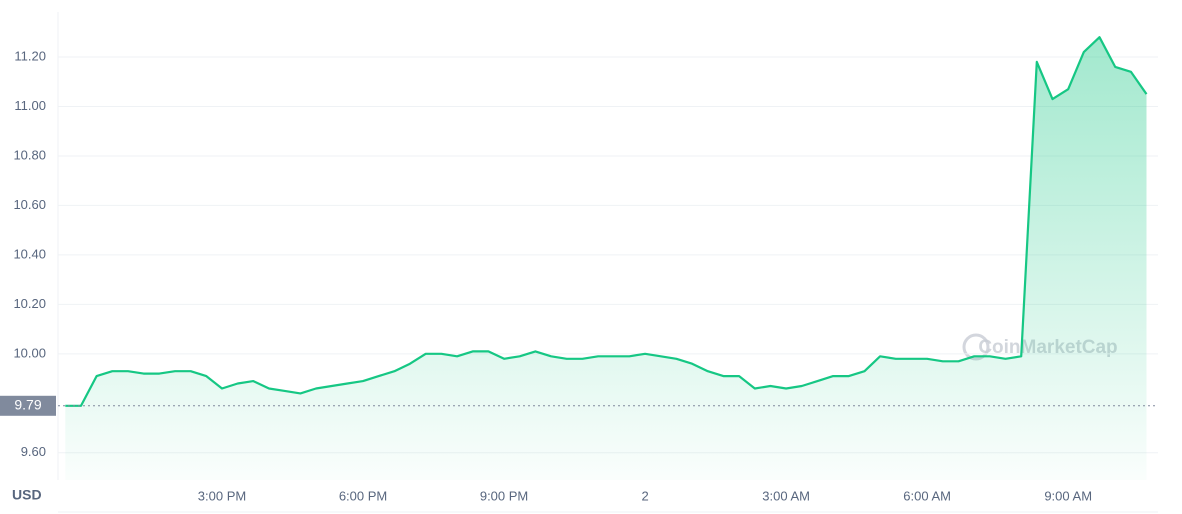 The height and width of the screenshot is (514, 1182). Describe the element at coordinates (363, 495) in the screenshot. I see `x-tick-label: 6:00 PM` at that location.